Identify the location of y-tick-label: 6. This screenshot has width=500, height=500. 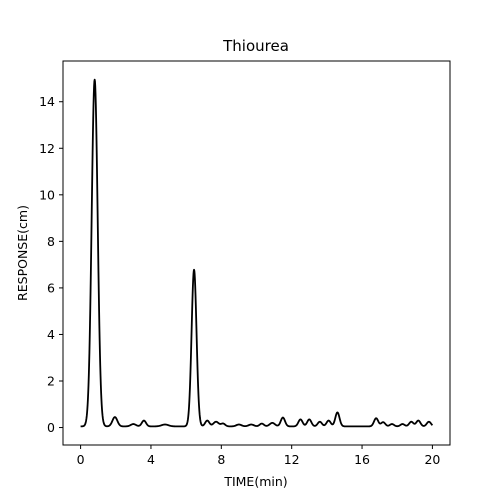
(51, 287).